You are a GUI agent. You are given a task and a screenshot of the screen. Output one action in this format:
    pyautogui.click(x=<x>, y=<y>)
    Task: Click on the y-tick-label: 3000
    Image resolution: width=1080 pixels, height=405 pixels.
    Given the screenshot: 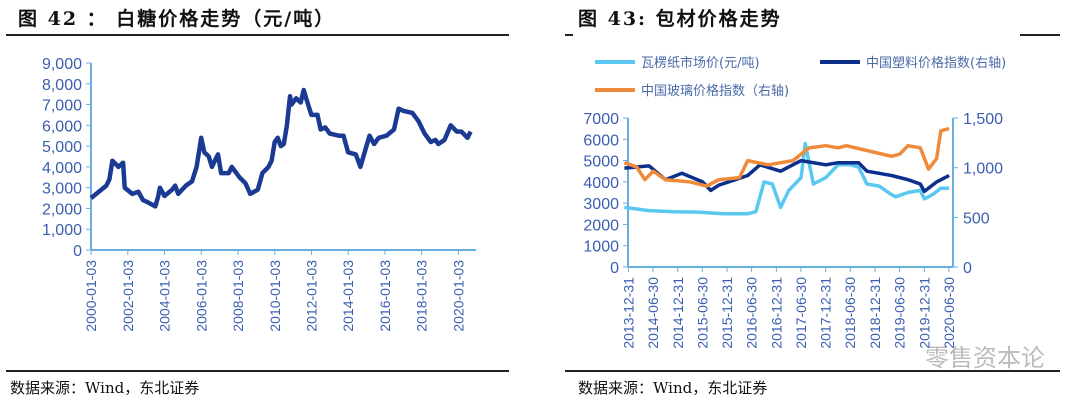 What is the action you would take?
    pyautogui.click(x=601, y=204)
    